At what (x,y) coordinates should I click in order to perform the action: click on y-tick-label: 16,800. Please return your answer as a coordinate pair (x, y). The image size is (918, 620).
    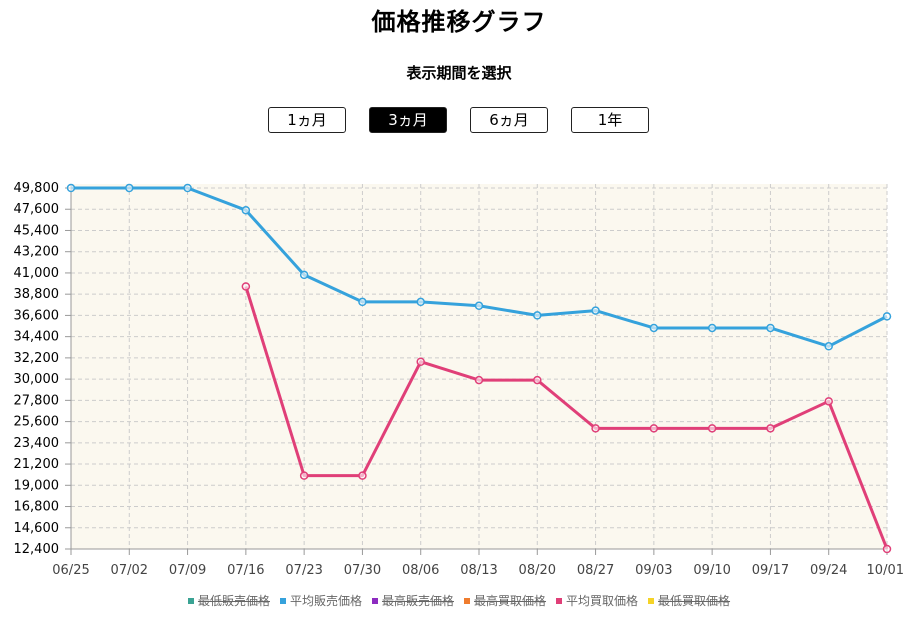
    Looking at the image, I should click on (37, 507).